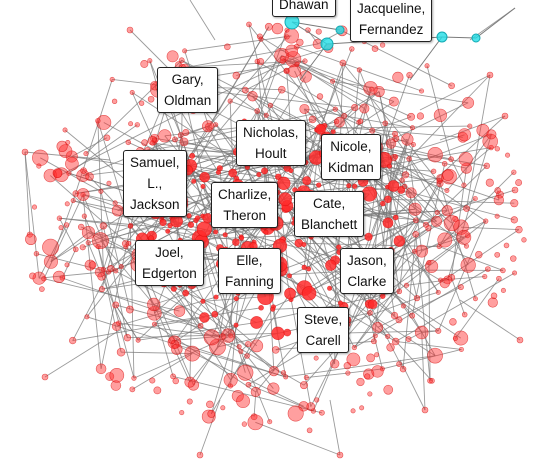  I want to click on node-label-elle-fanning: Elle, Fanning, so click(249, 271).